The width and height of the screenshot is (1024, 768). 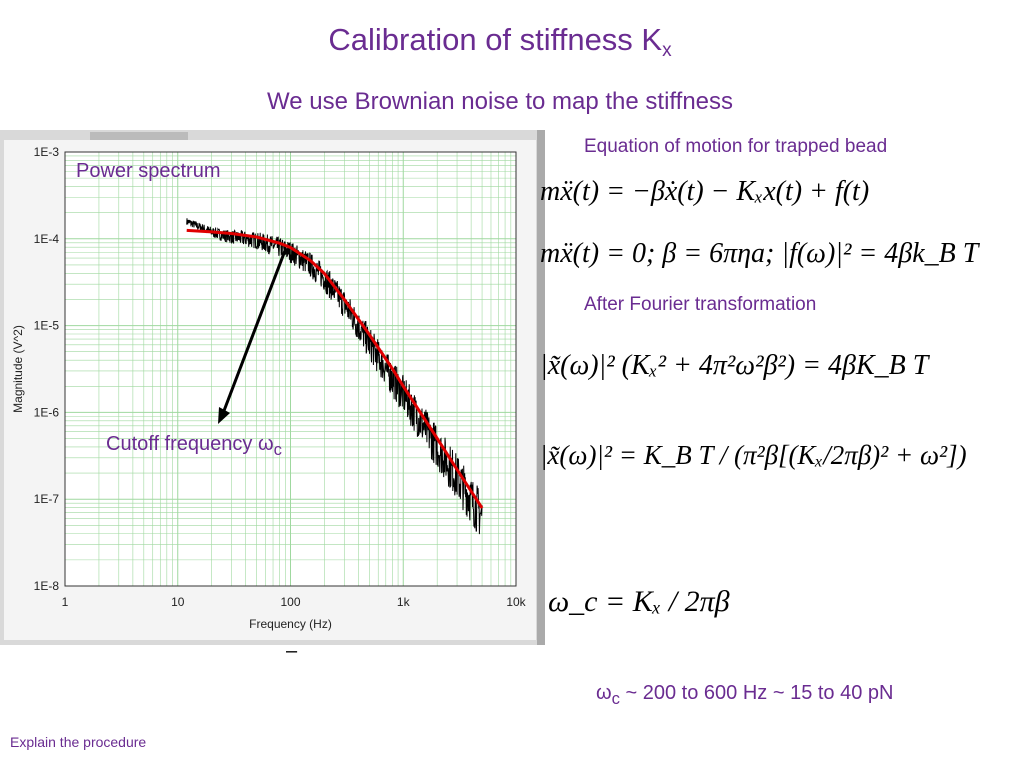 I want to click on y-tick-label: 1E-7, so click(x=47, y=499).